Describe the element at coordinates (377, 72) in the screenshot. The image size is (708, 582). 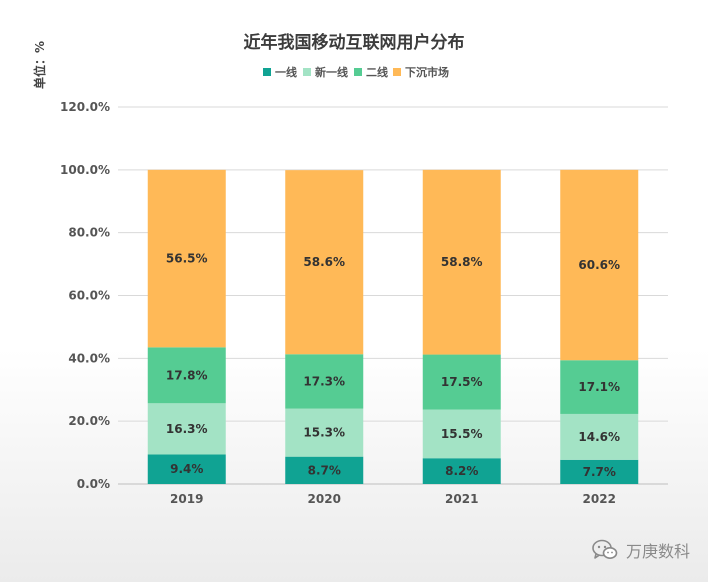
I see `legend-label: 二线` at that location.